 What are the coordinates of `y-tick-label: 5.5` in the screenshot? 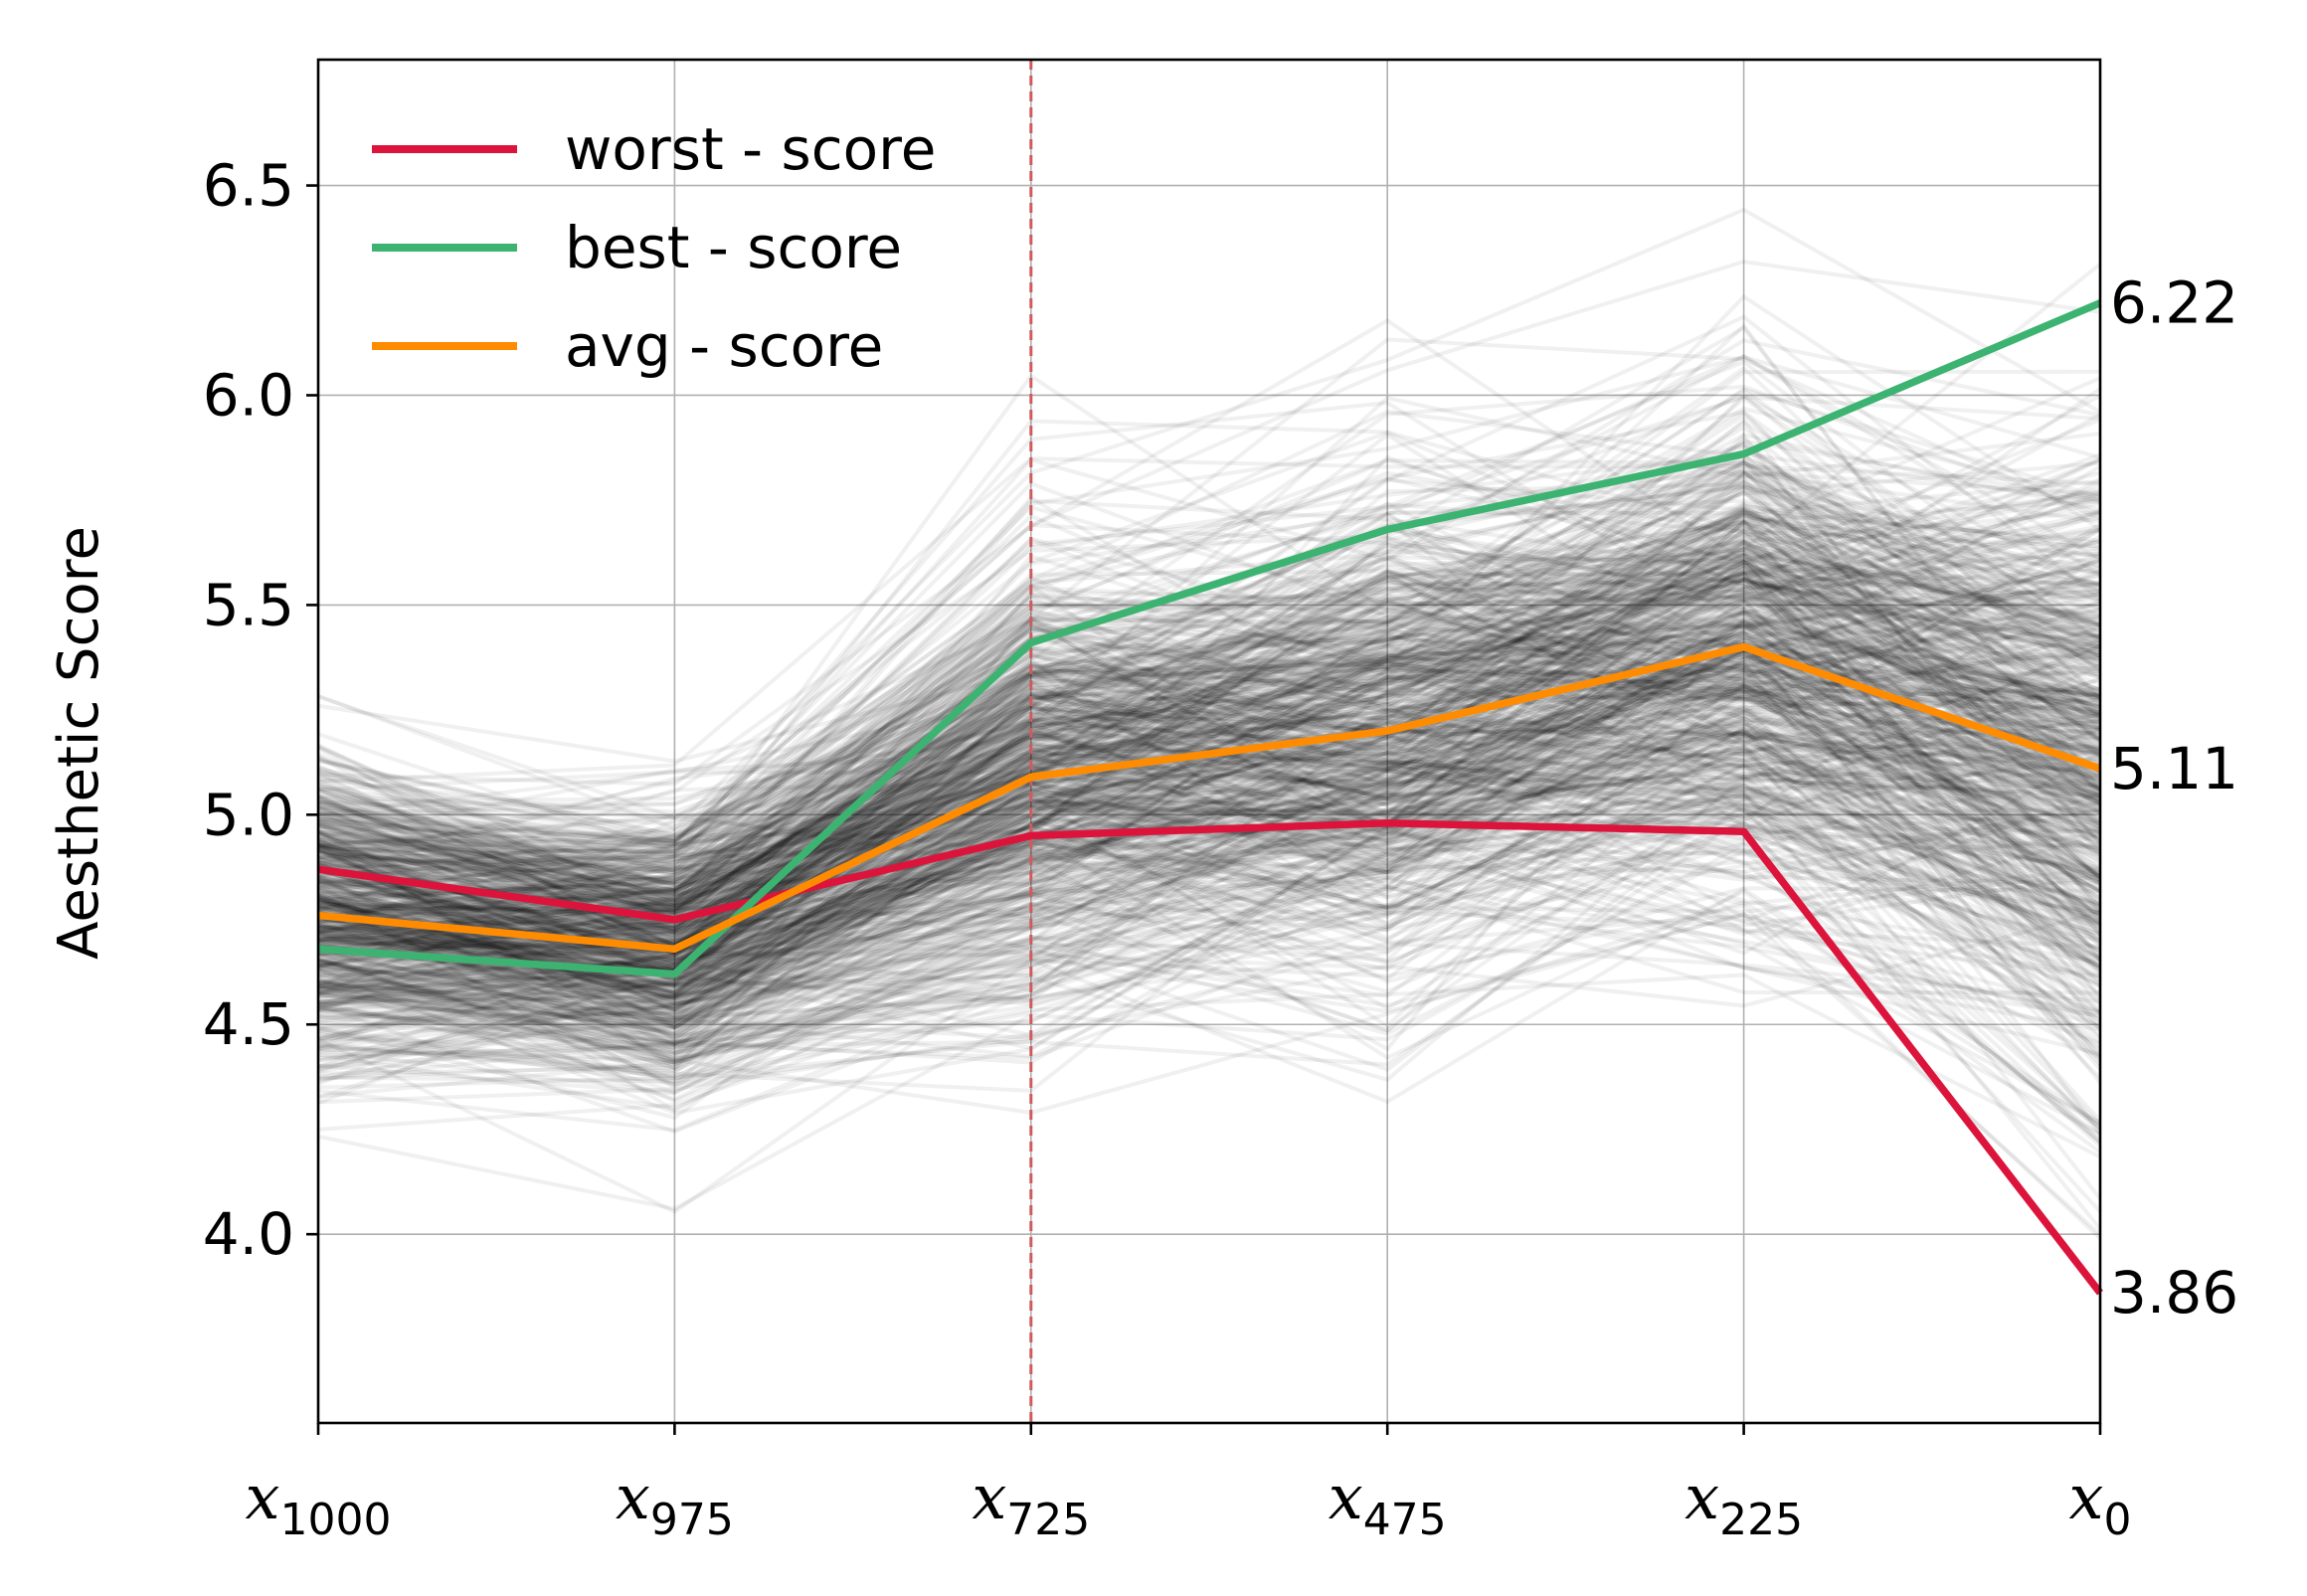 It's located at (248, 605).